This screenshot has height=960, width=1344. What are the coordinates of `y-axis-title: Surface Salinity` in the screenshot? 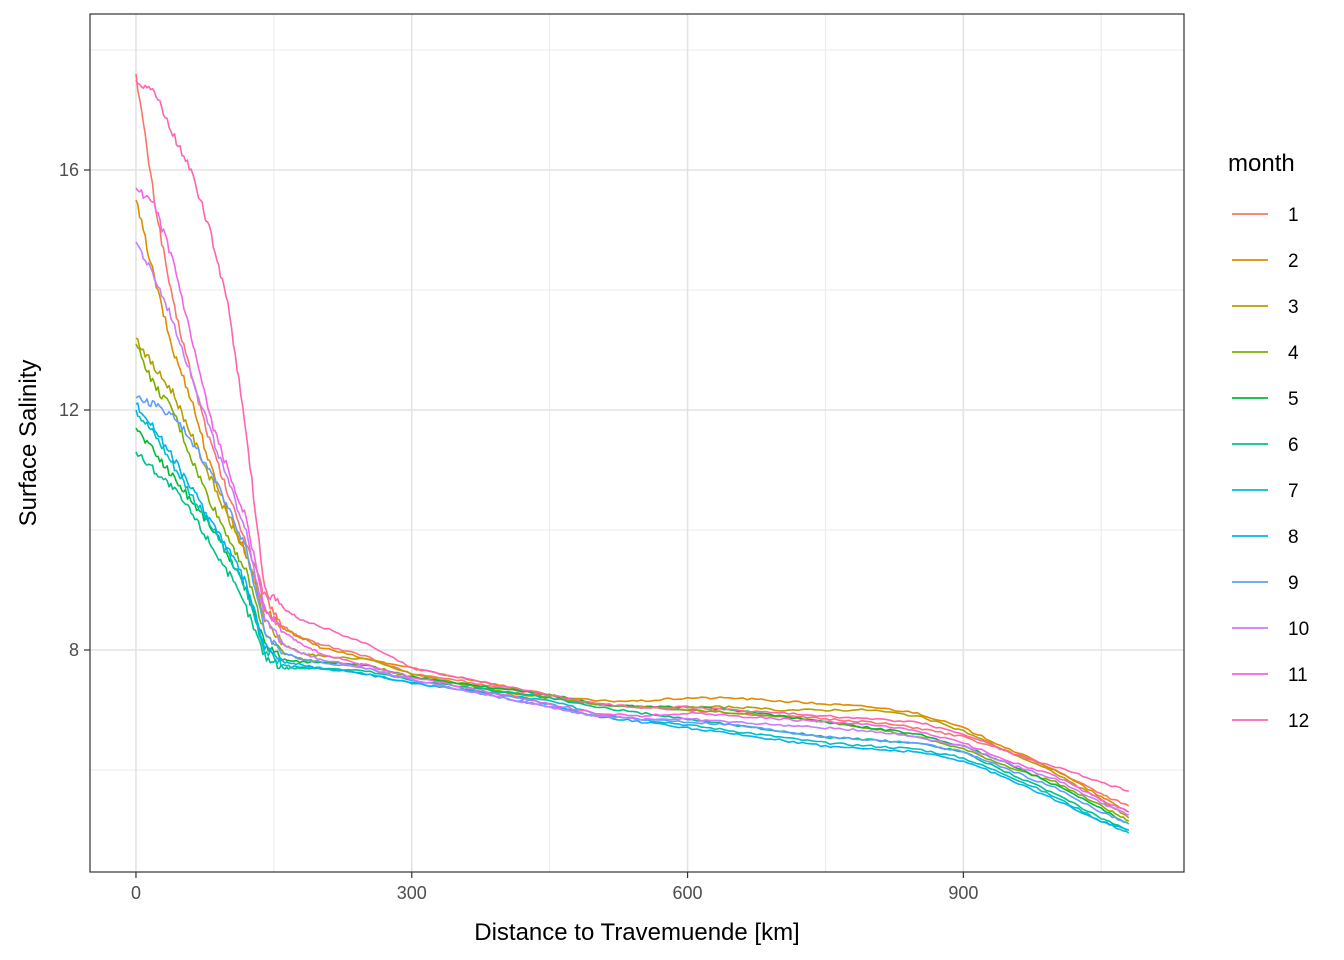 It's located at (28, 443).